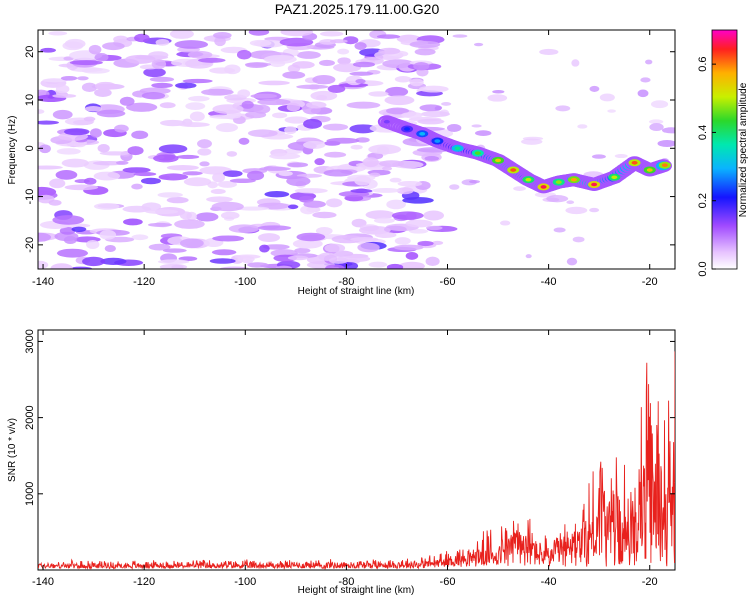 This screenshot has width=750, height=600. What do you see at coordinates (703, 200) in the screenshot?
I see `colorbar-tick-label: 0.2` at bounding box center [703, 200].